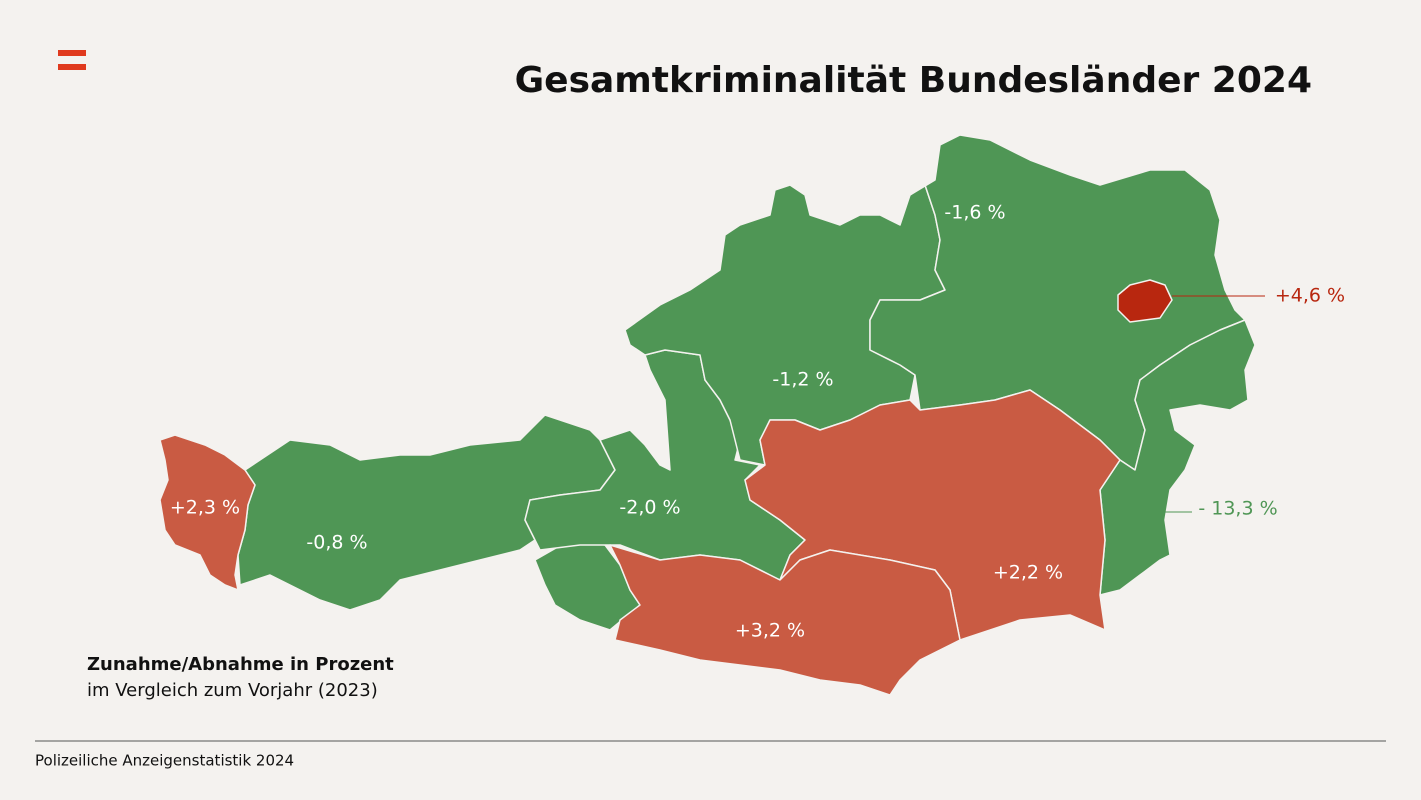  What do you see at coordinates (205, 508) in the screenshot?
I see `region-label: +2,3 %` at bounding box center [205, 508].